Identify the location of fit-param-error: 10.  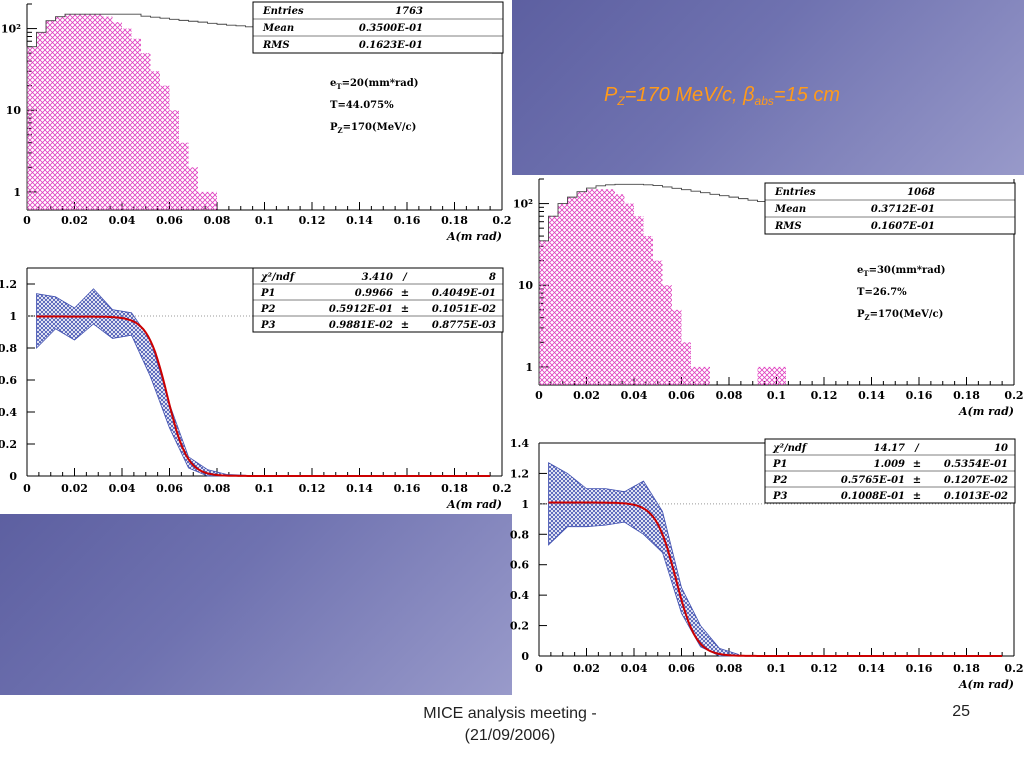
(1001, 448).